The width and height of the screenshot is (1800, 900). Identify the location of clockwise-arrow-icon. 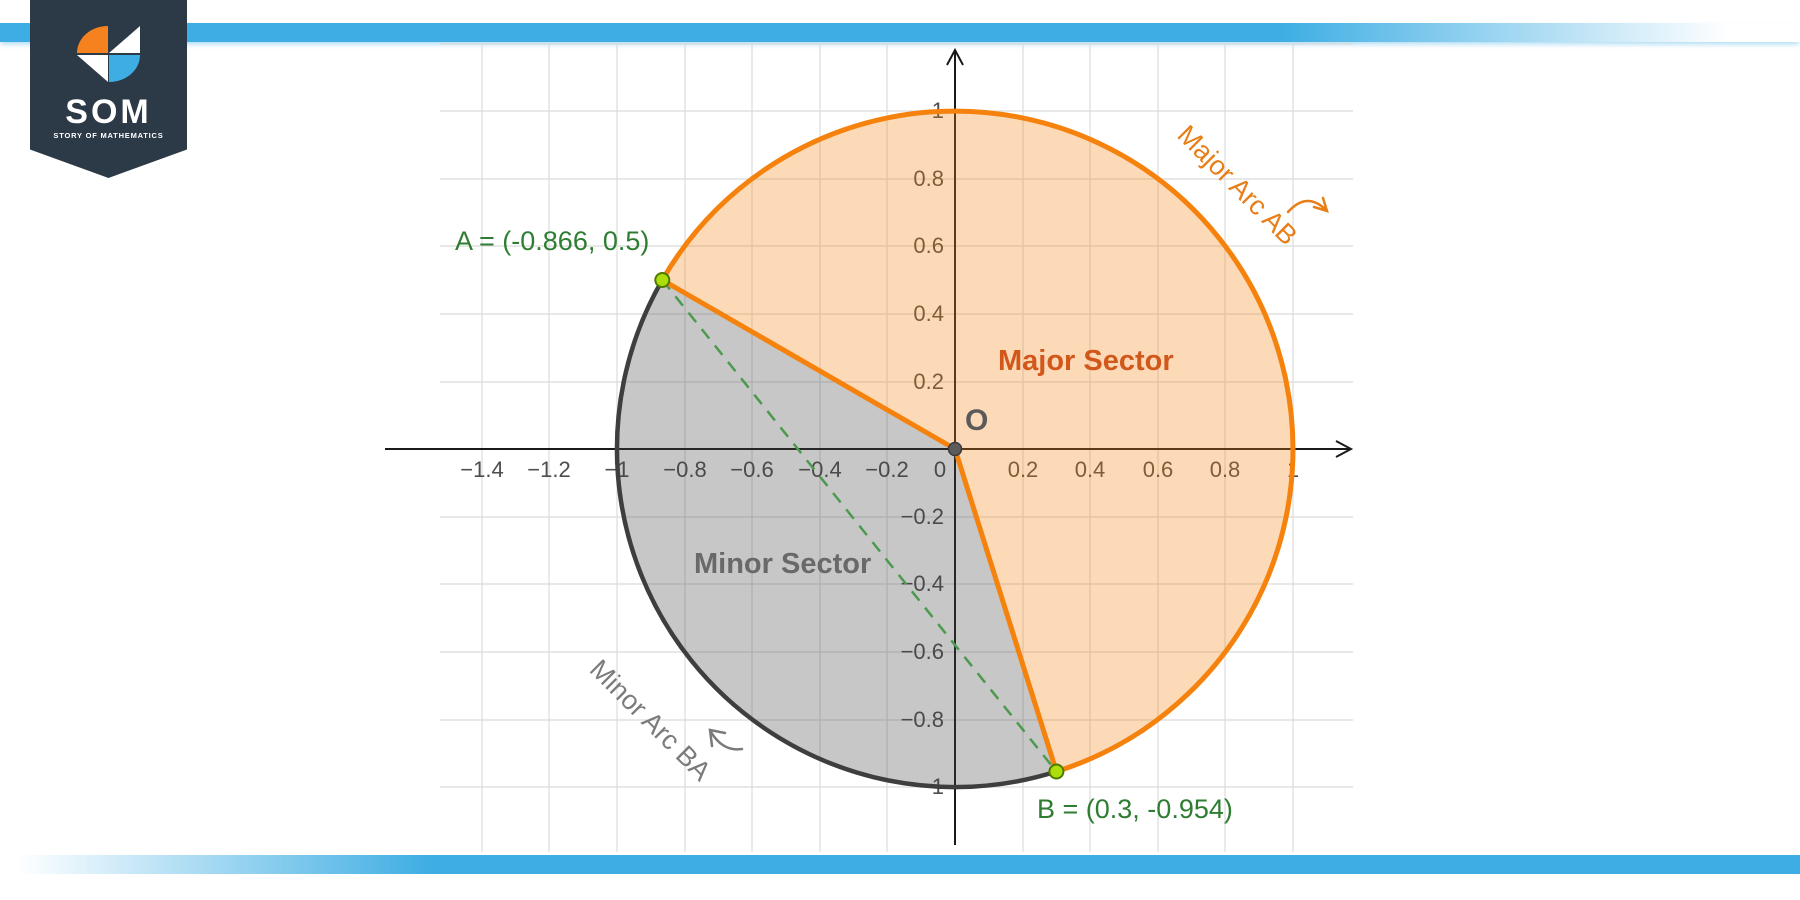
(1307, 205).